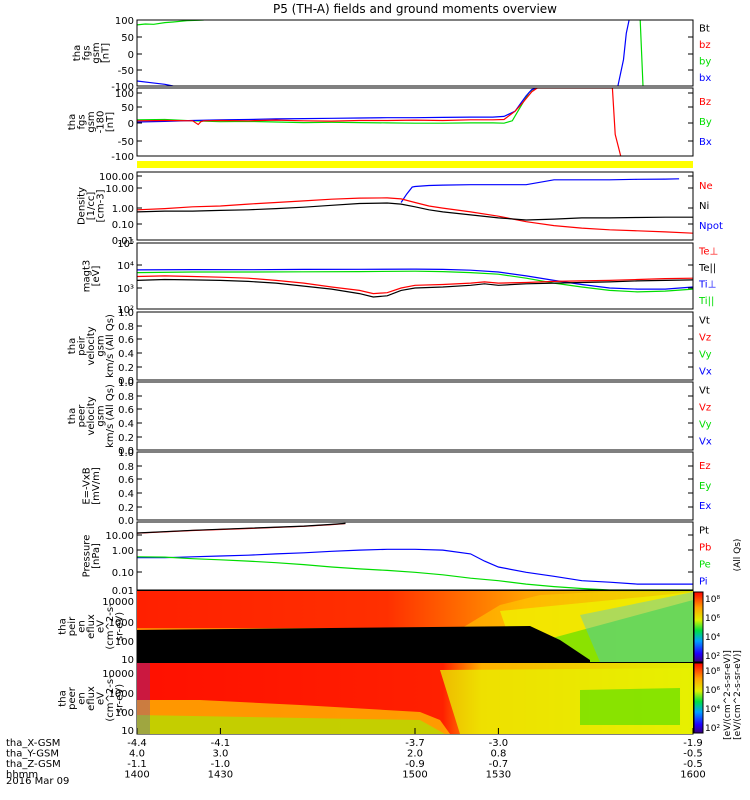 The image size is (750, 800). I want to click on legend-entry: Pb, so click(705, 548).